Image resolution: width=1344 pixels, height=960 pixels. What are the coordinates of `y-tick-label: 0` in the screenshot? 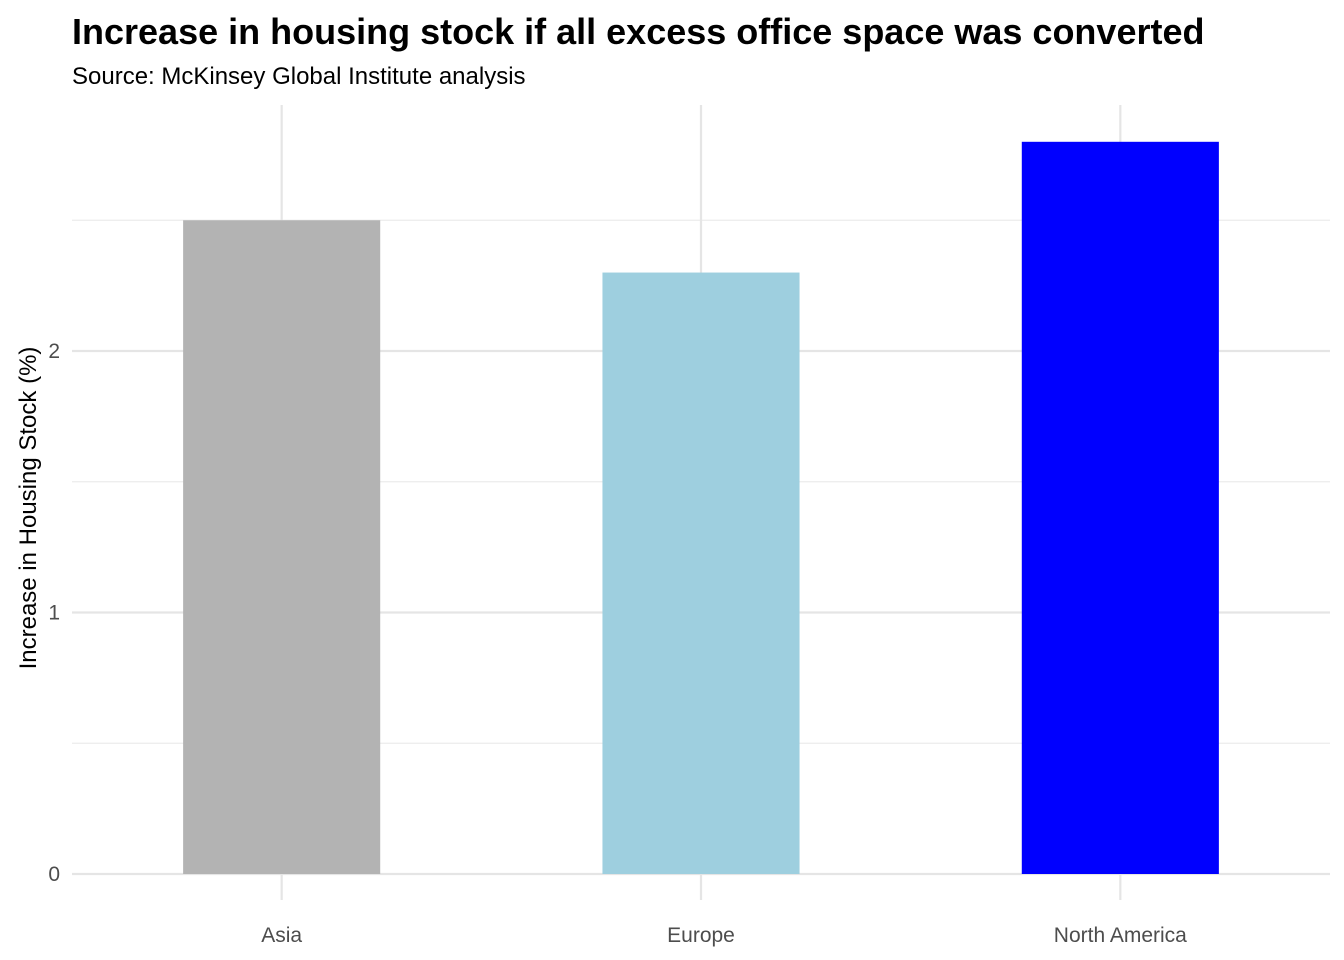 It's located at (54, 874).